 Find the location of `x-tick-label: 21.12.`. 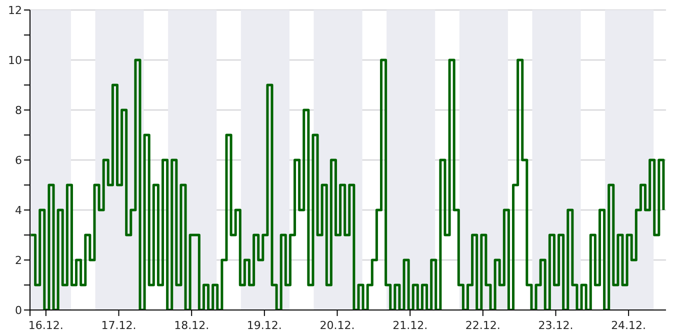

x-tick-label: 21.12. is located at coordinates (410, 324).